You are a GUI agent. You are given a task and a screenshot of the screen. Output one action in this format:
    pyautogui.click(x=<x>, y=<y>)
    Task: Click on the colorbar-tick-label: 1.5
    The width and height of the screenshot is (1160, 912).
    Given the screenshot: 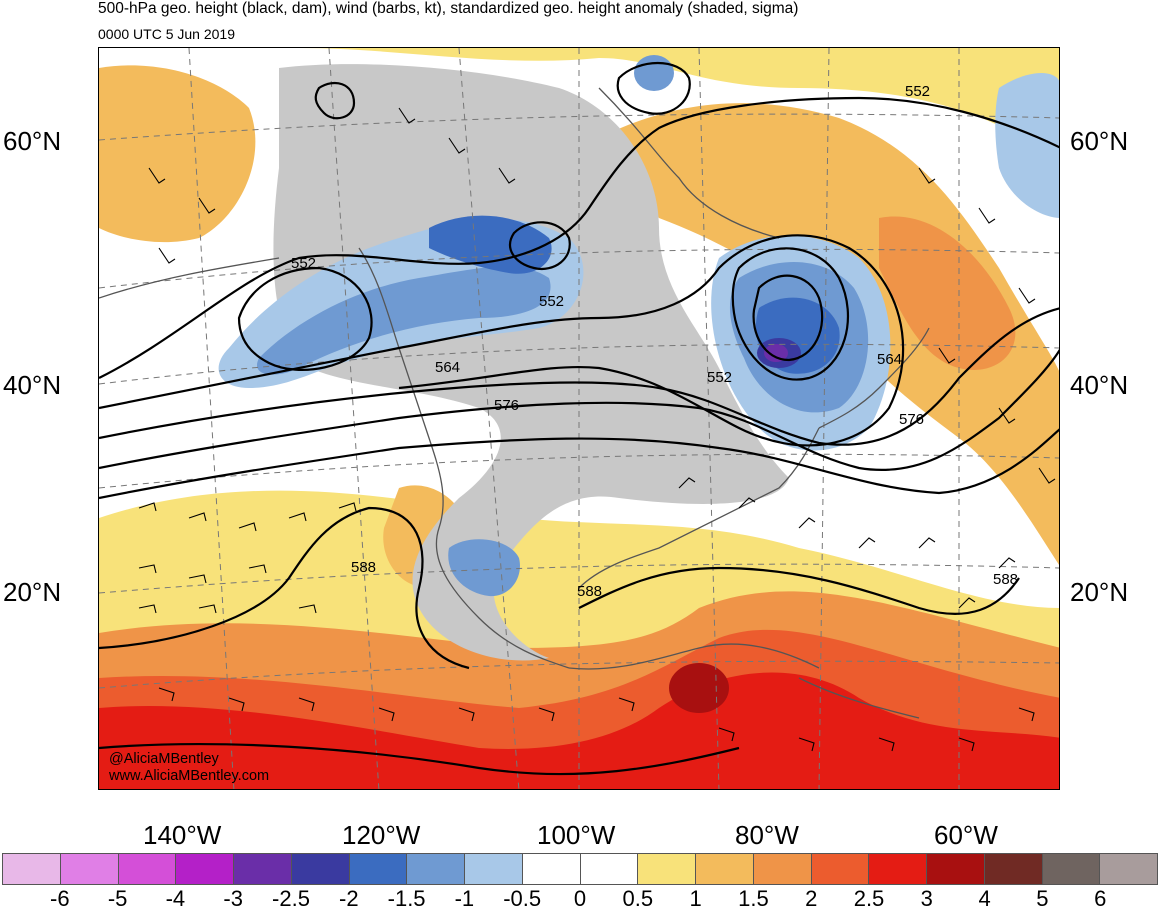 What is the action you would take?
    pyautogui.click(x=753, y=898)
    